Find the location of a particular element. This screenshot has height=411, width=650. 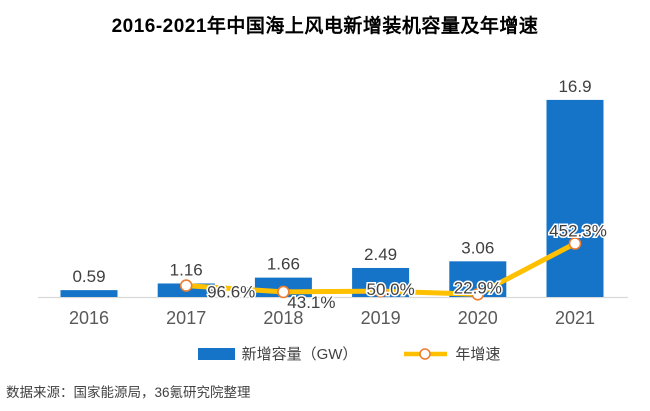

growth-value-label-2020: 22.9% is located at coordinates (478, 287).